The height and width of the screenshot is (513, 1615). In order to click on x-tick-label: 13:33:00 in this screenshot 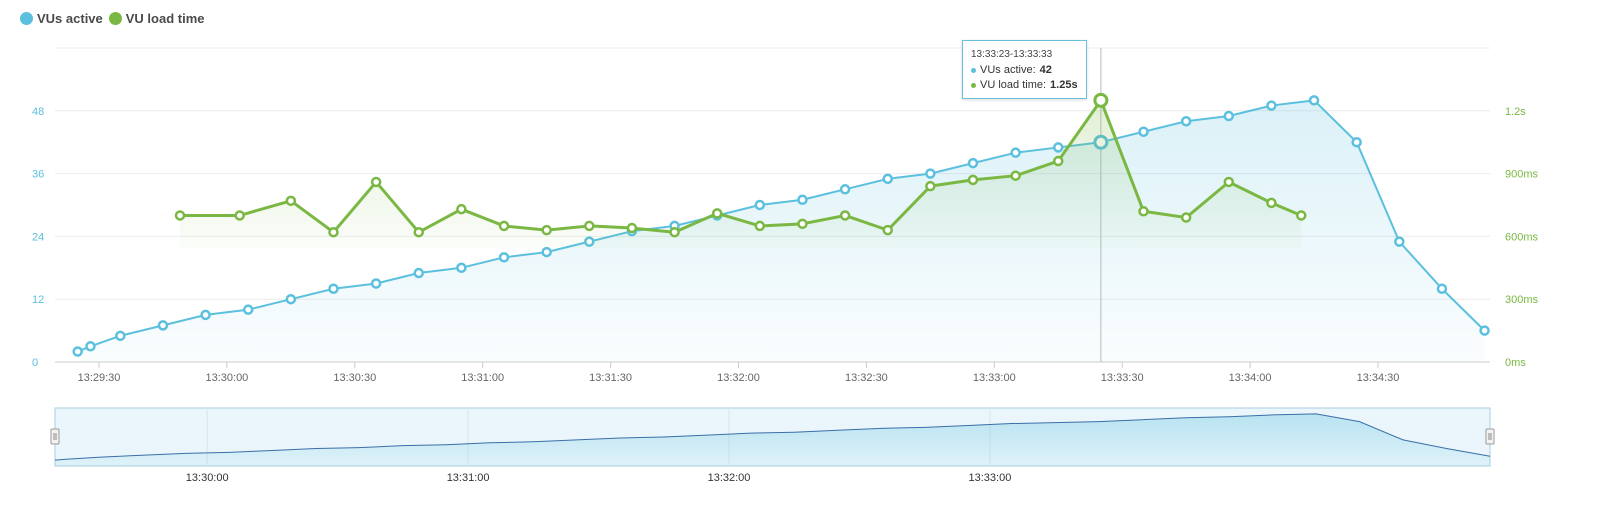, I will do `click(994, 378)`.